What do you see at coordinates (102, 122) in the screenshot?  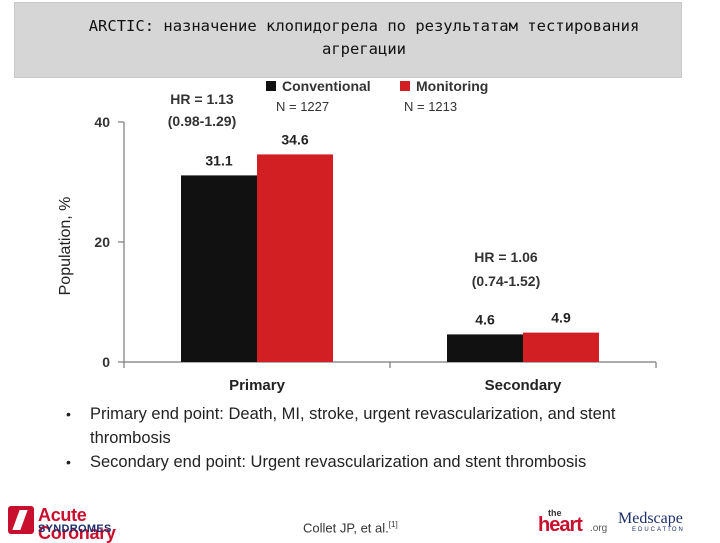 I see `y-tick-label: 40` at bounding box center [102, 122].